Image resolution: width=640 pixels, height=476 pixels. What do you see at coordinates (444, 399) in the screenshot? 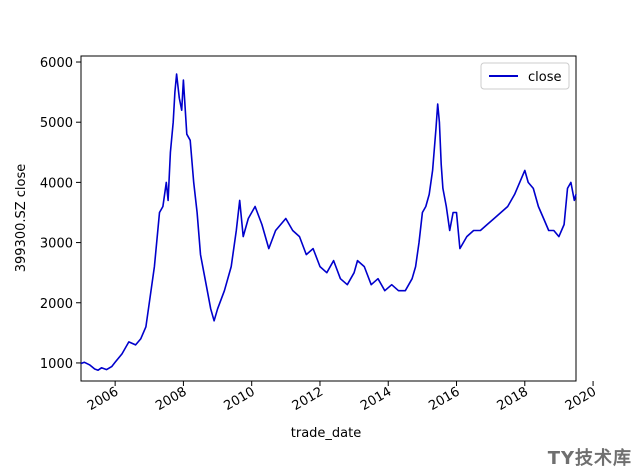
I see `x-tick-label: 2016` at bounding box center [444, 399].